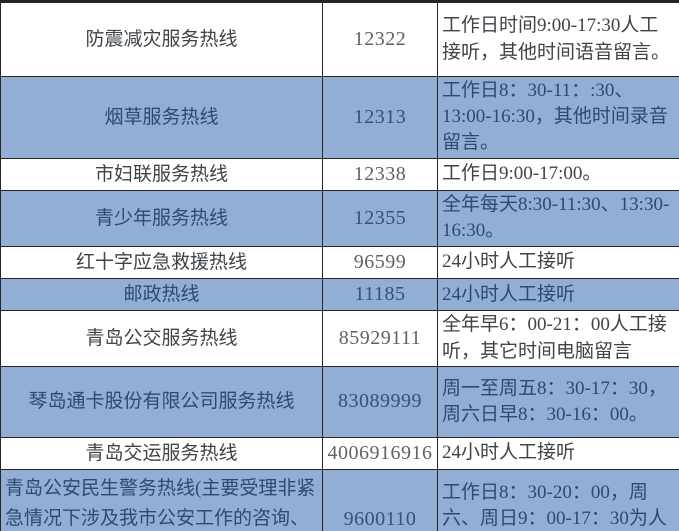 This screenshot has width=679, height=531. I want to click on phone-number-cell: 4006916916, so click(380, 453).